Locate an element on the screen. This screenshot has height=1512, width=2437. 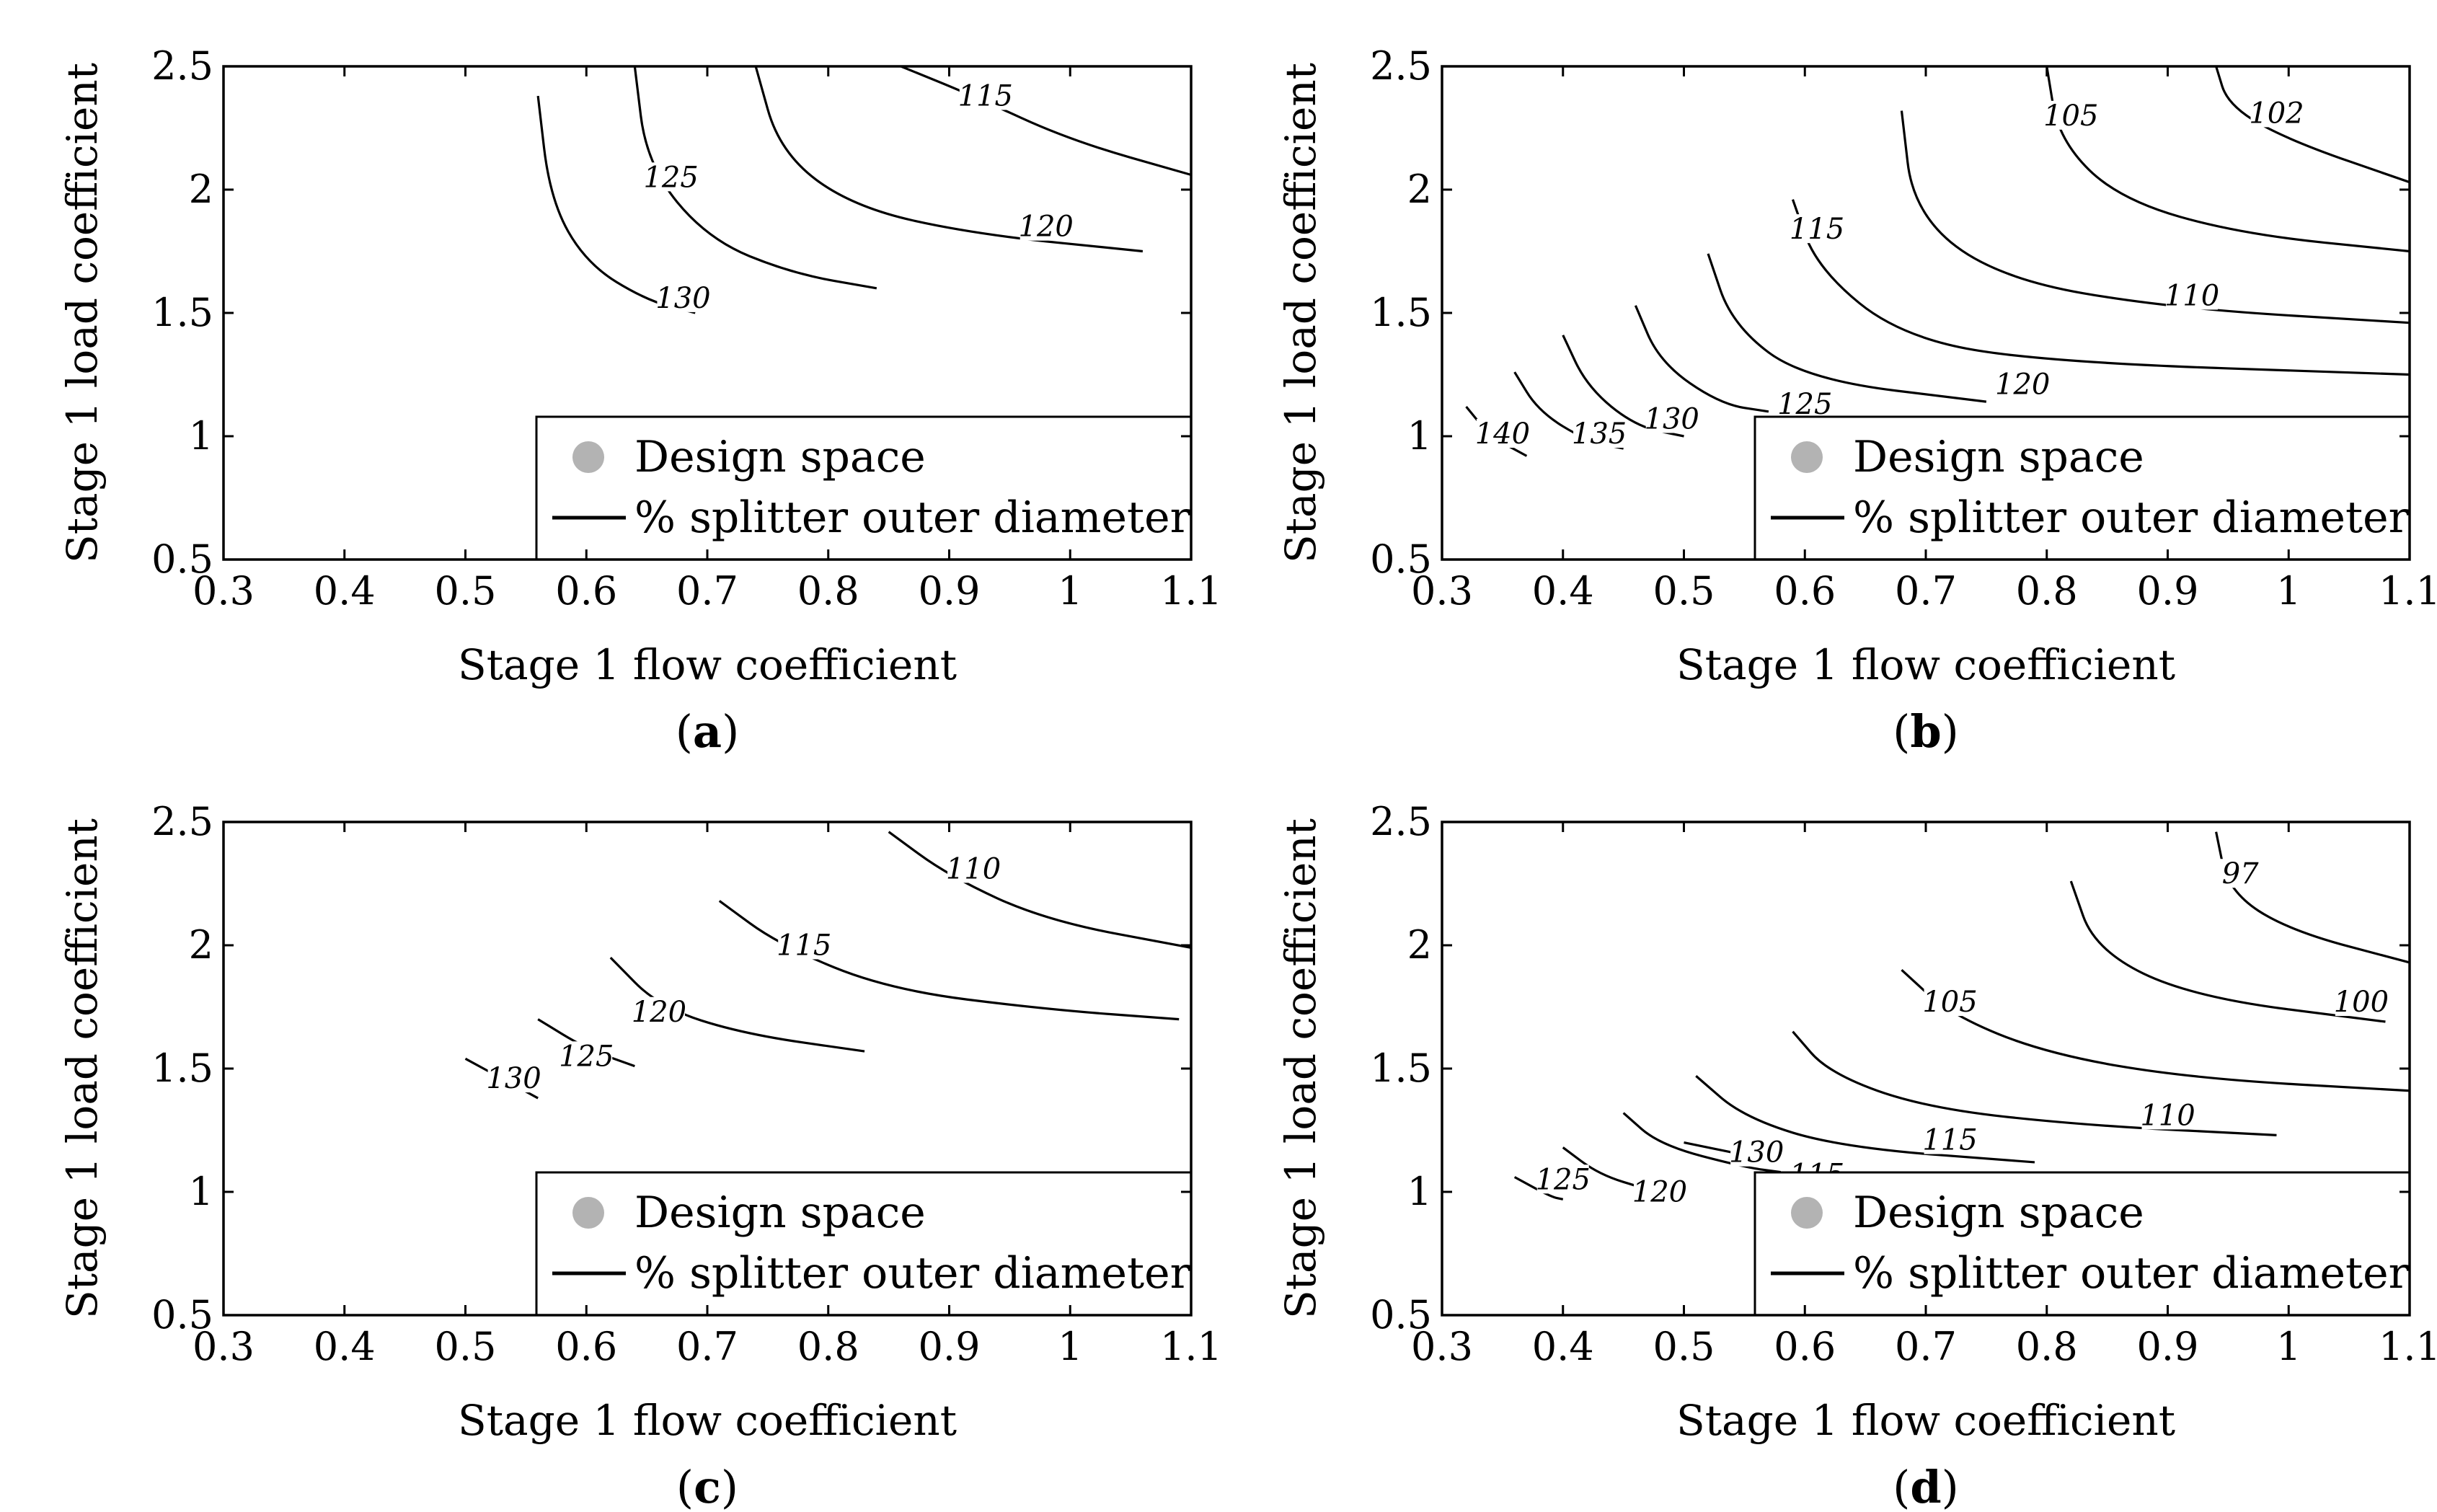
contour-label-97: 97 is located at coordinates (2240, 873).